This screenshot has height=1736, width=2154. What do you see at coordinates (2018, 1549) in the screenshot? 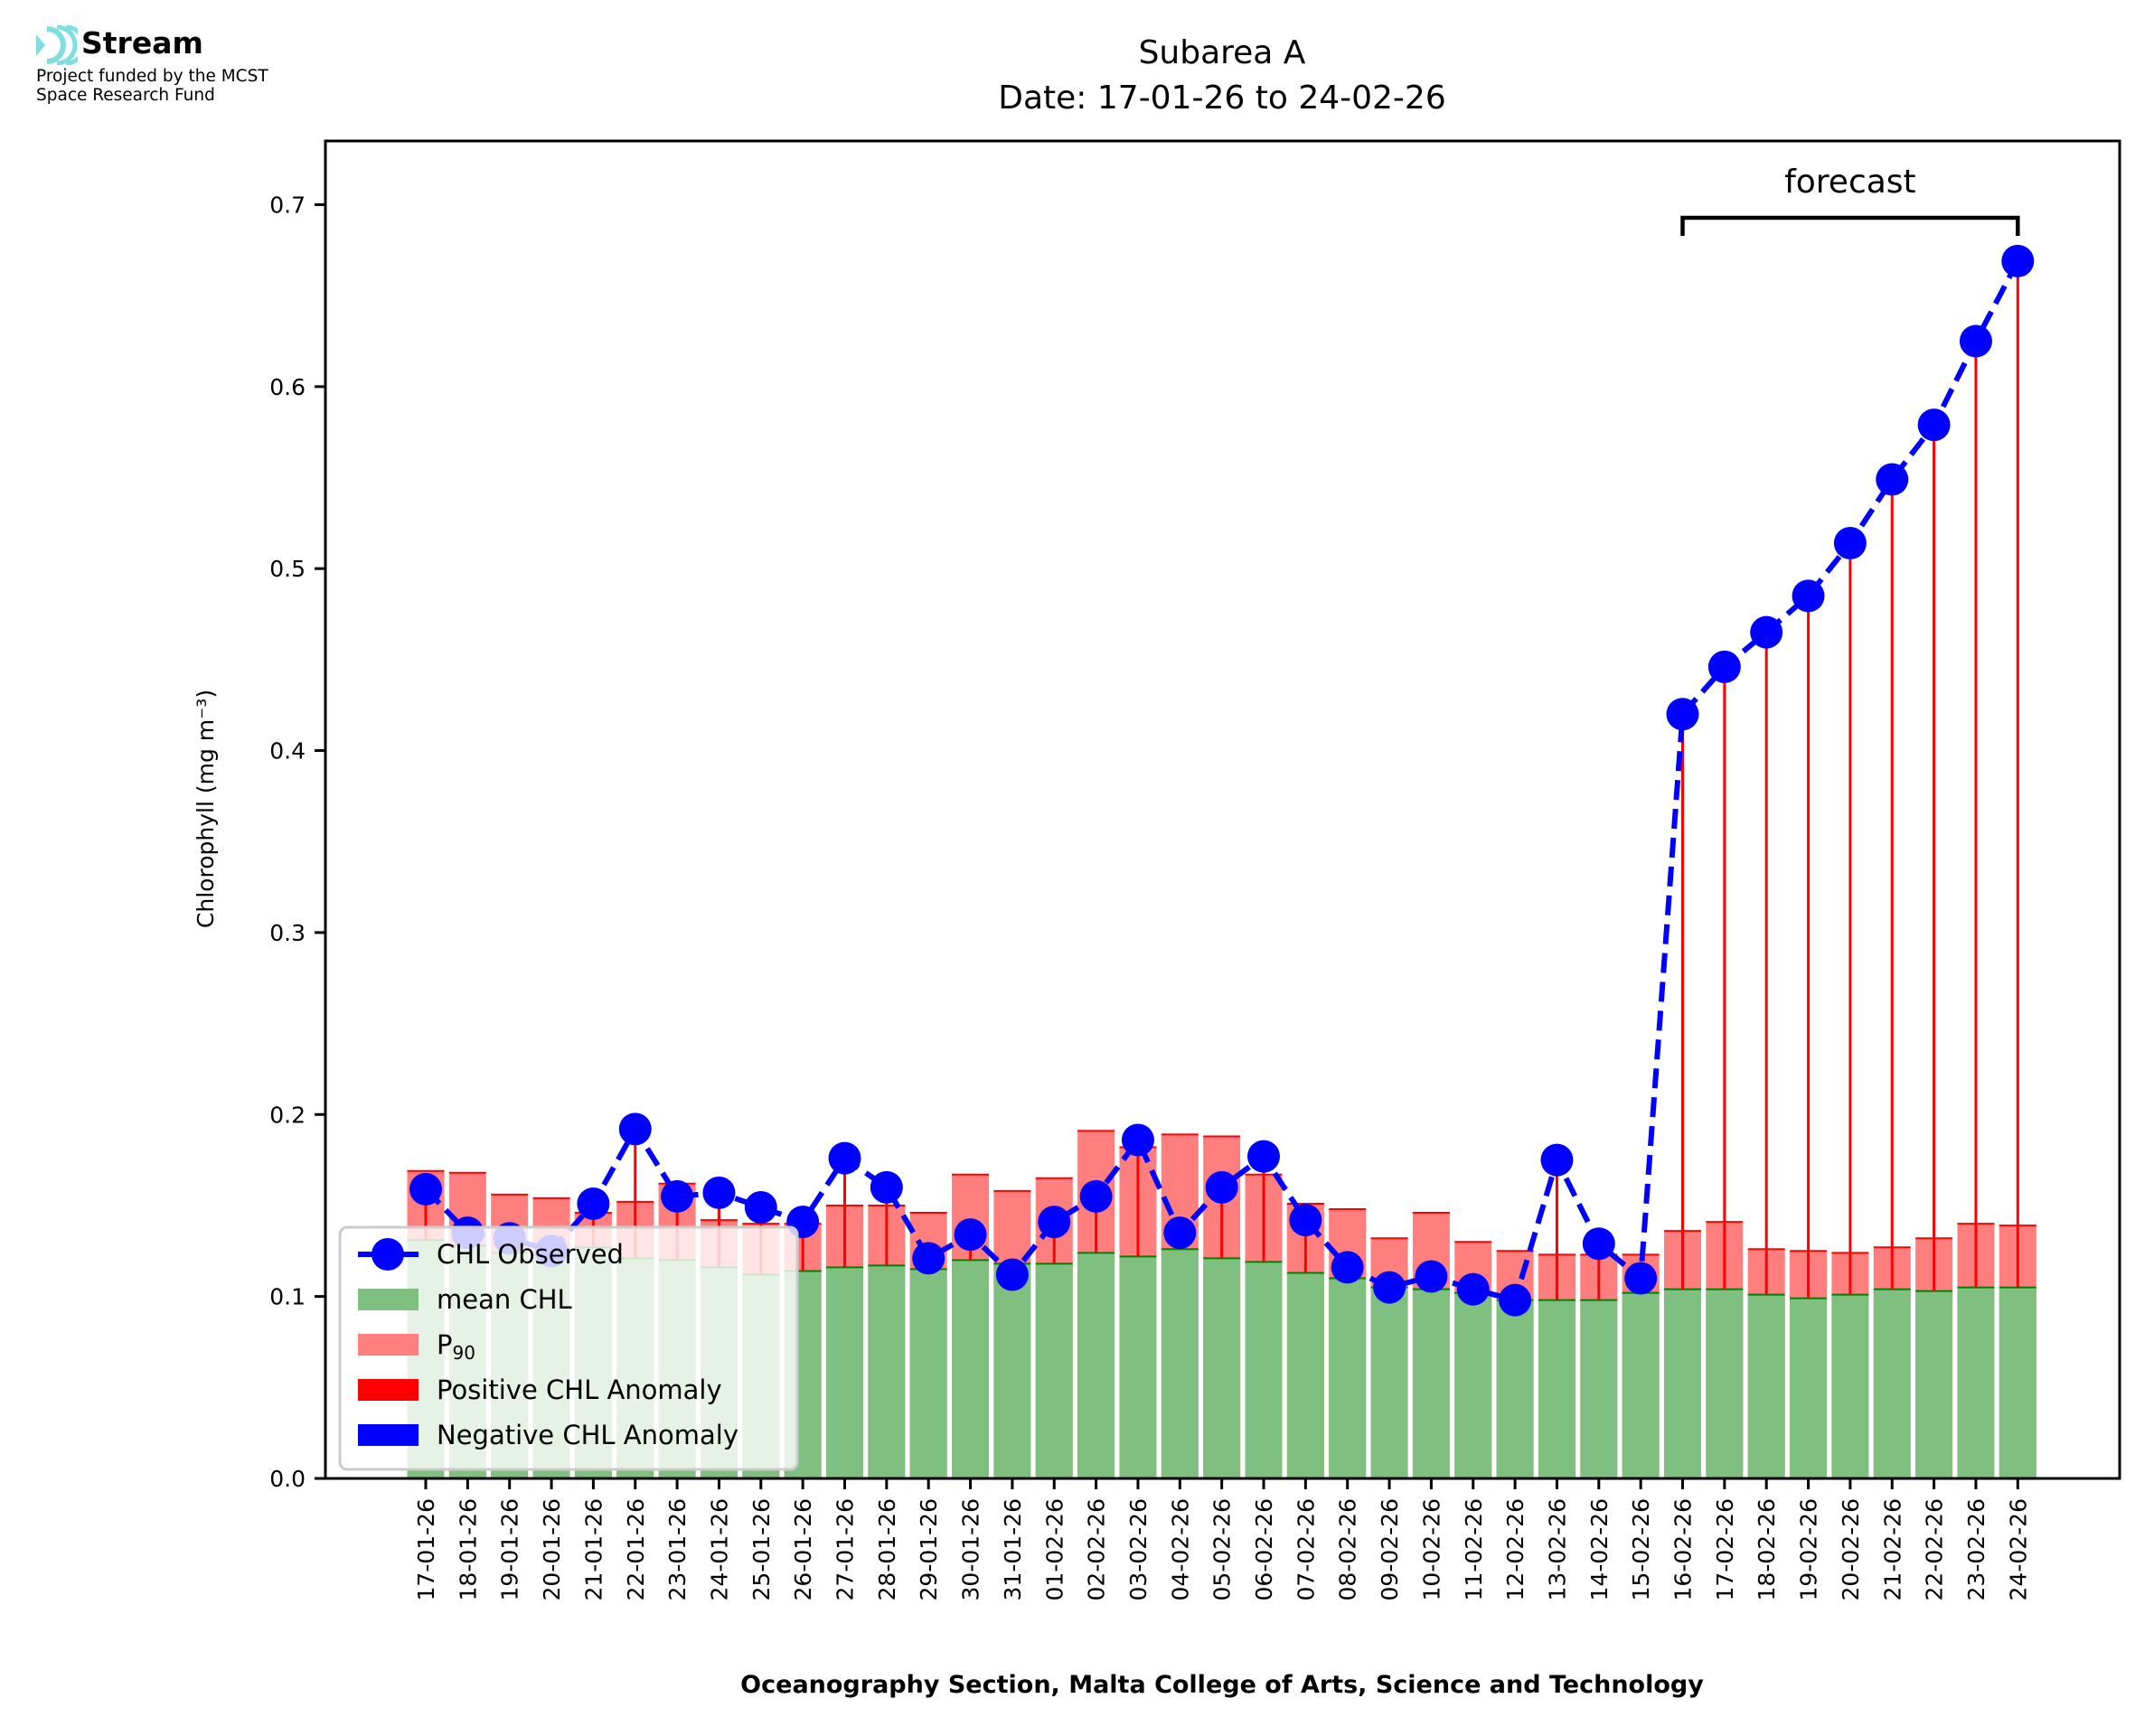
I see `x-tick-label: 24-02-26` at bounding box center [2018, 1549].